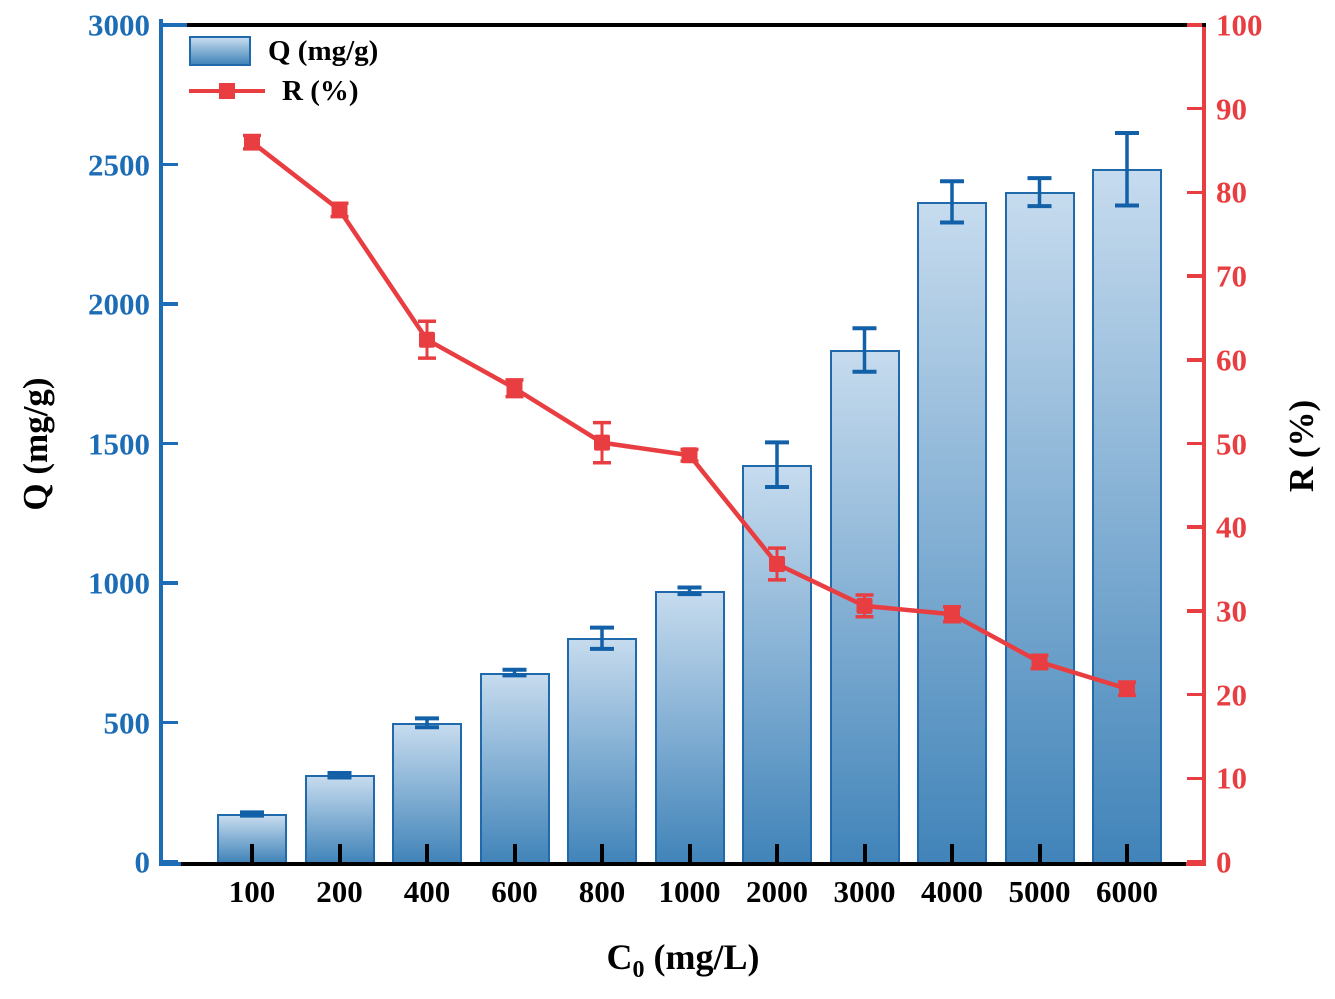  What do you see at coordinates (142, 862) in the screenshot?
I see `left-tick-label: 0` at bounding box center [142, 862].